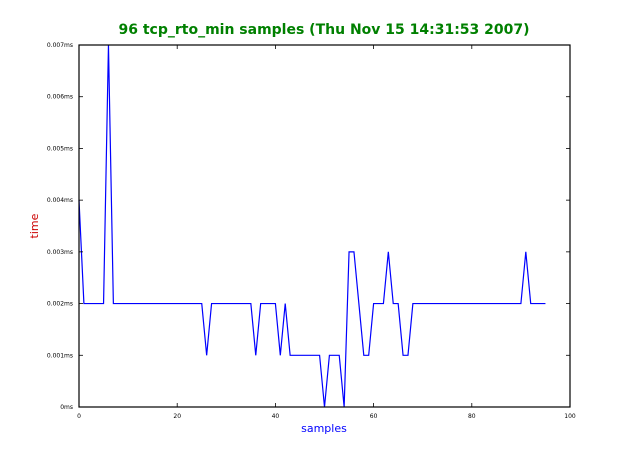  I want to click on x-tick-label: 20, so click(177, 416).